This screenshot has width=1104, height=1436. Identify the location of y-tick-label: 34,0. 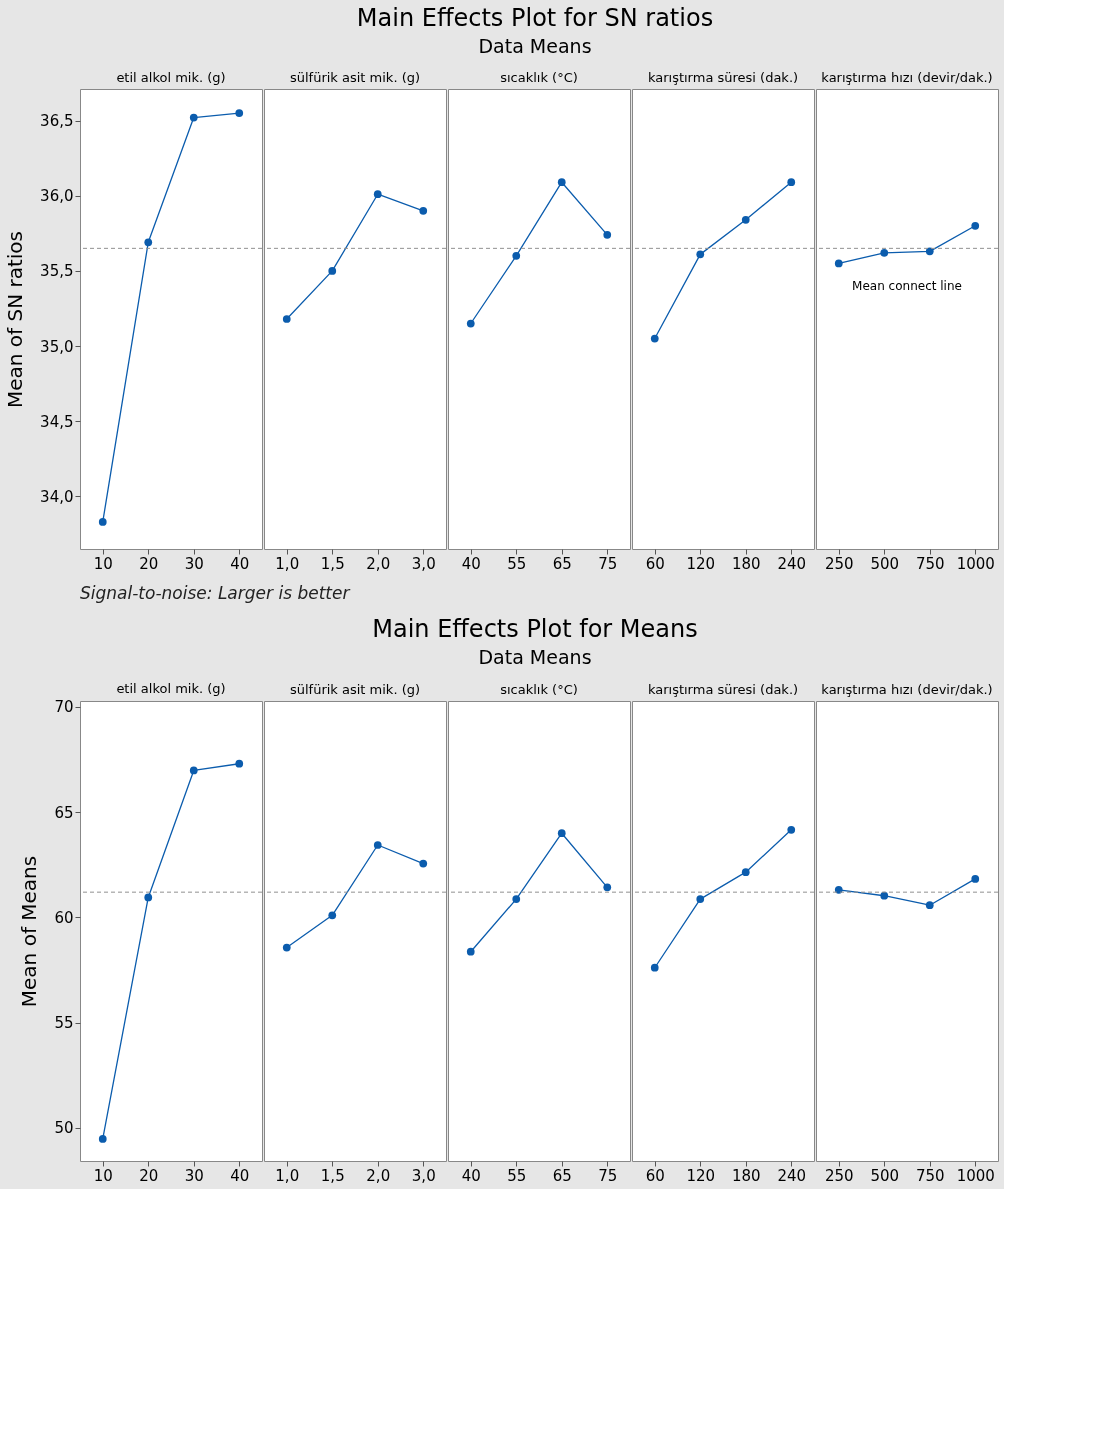
(57, 496).